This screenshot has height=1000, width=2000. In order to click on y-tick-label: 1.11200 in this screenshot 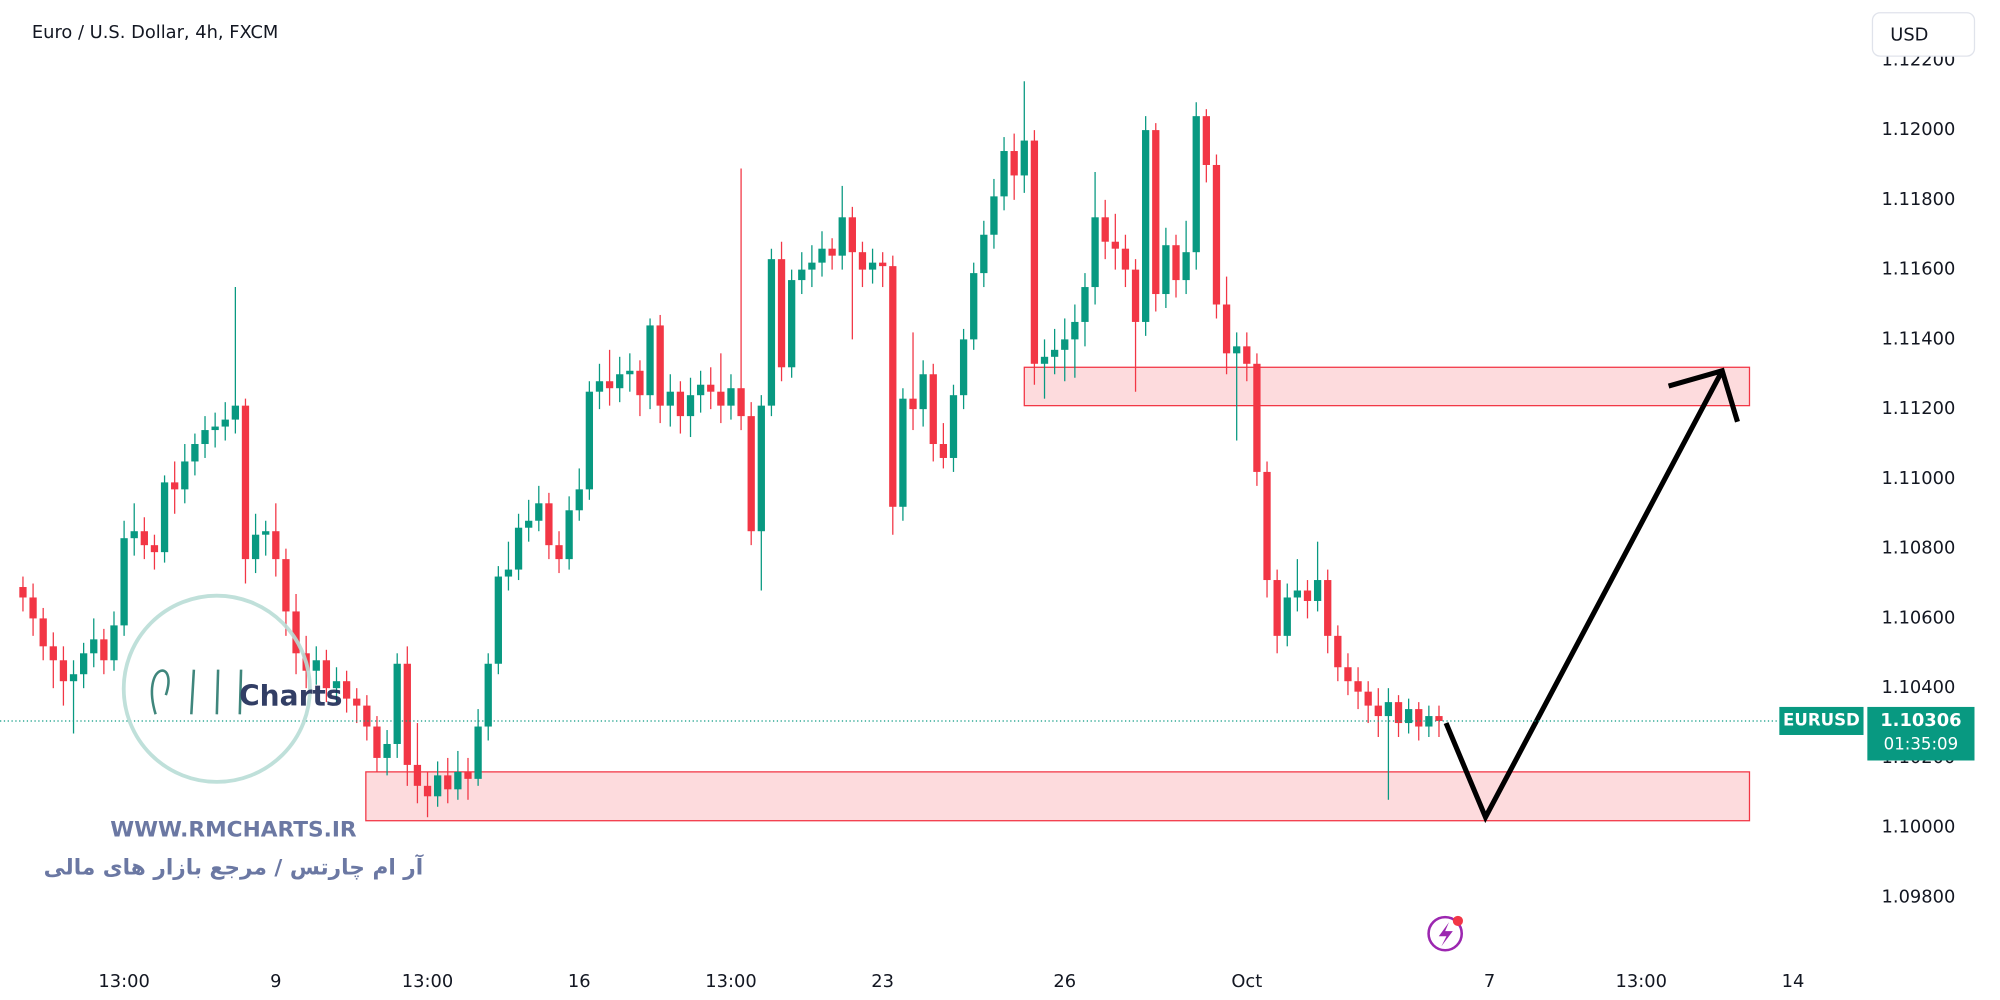, I will do `click(1919, 408)`.